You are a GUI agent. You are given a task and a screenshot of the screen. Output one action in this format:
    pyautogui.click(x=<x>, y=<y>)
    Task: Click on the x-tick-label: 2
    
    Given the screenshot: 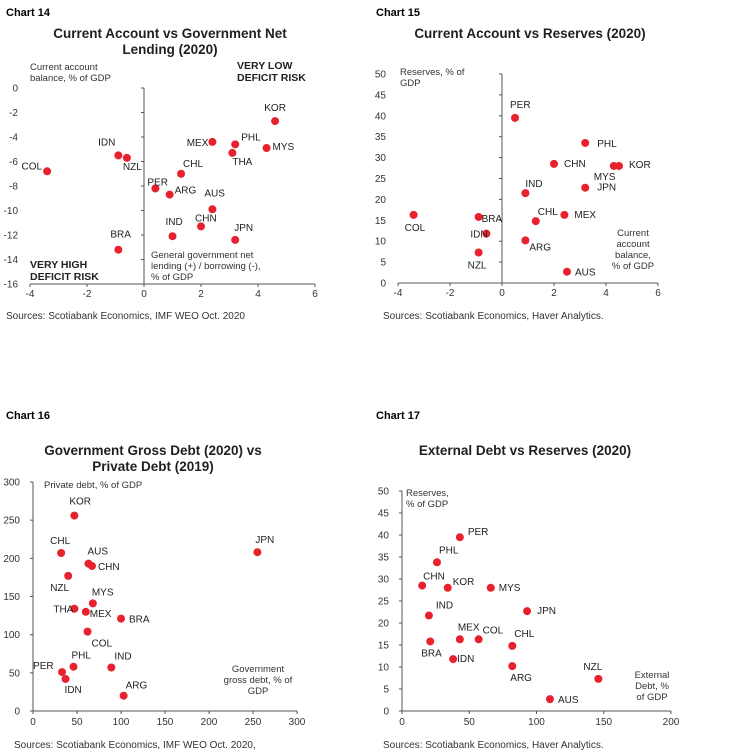 What is the action you would take?
    pyautogui.click(x=201, y=294)
    